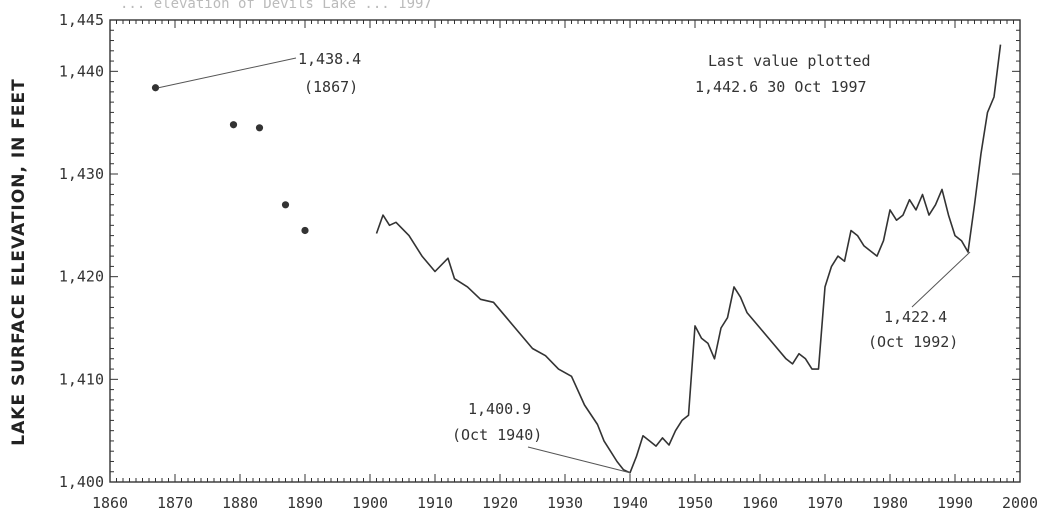  Describe the element at coordinates (760, 503) in the screenshot. I see `x-tick-label: 1960` at that location.